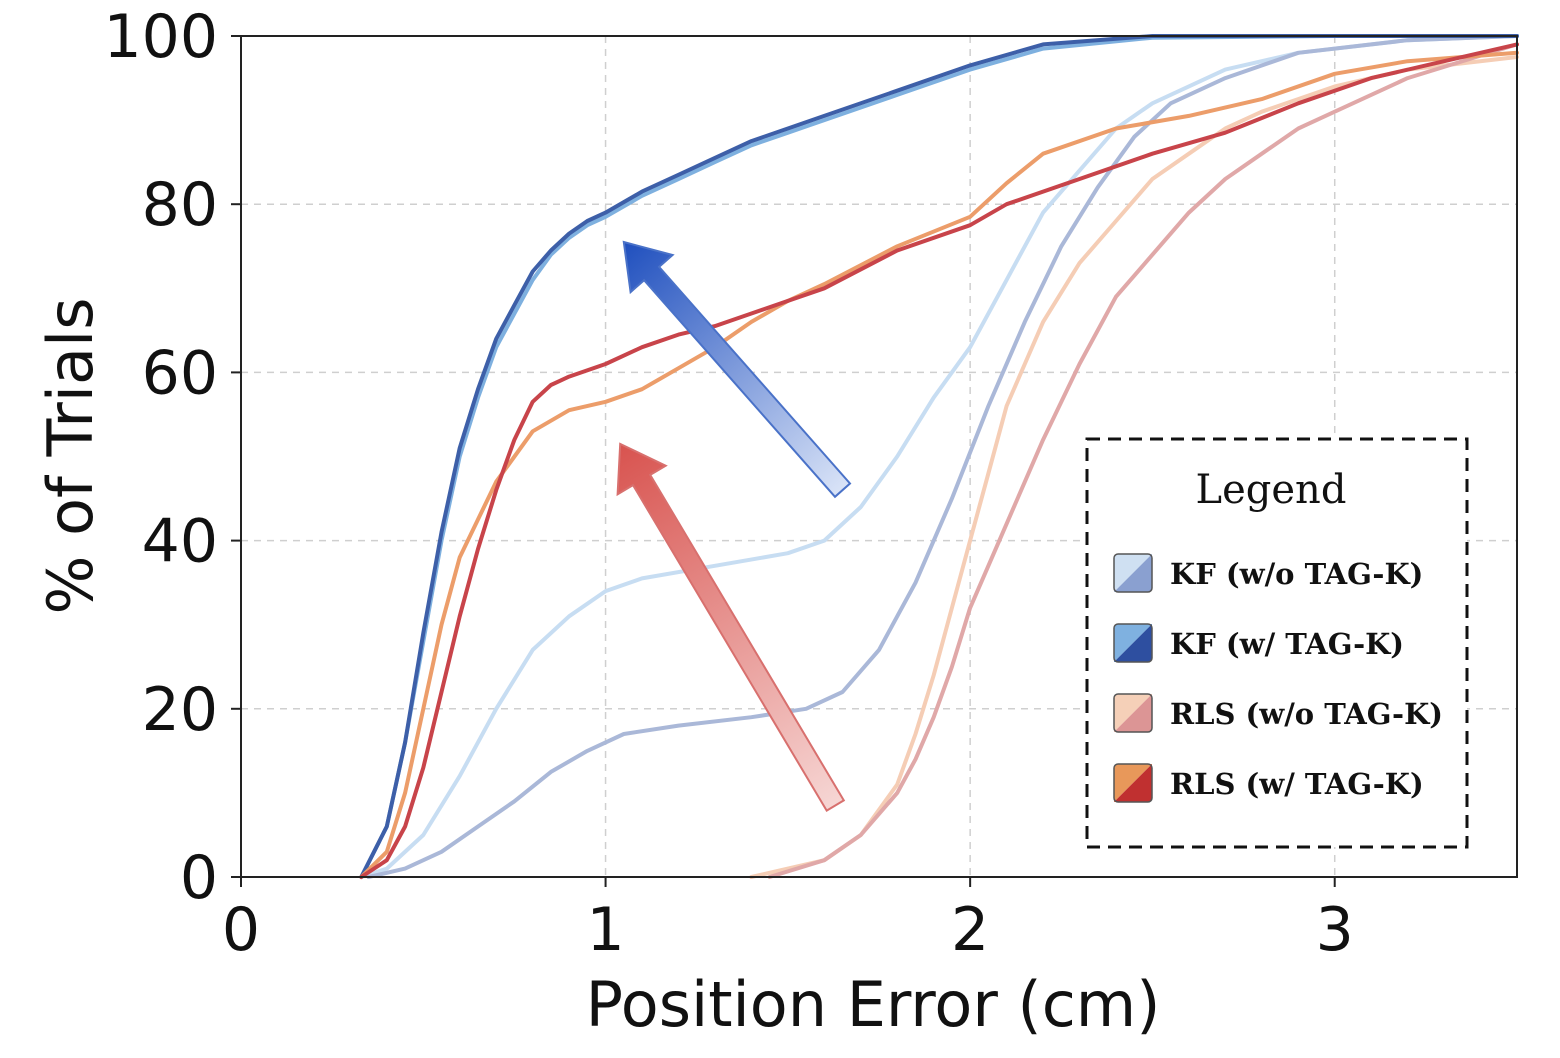 This screenshot has height=1058, width=1560. I want to click on legend-entry: RLS (w/o TAG-K), so click(1278, 713).